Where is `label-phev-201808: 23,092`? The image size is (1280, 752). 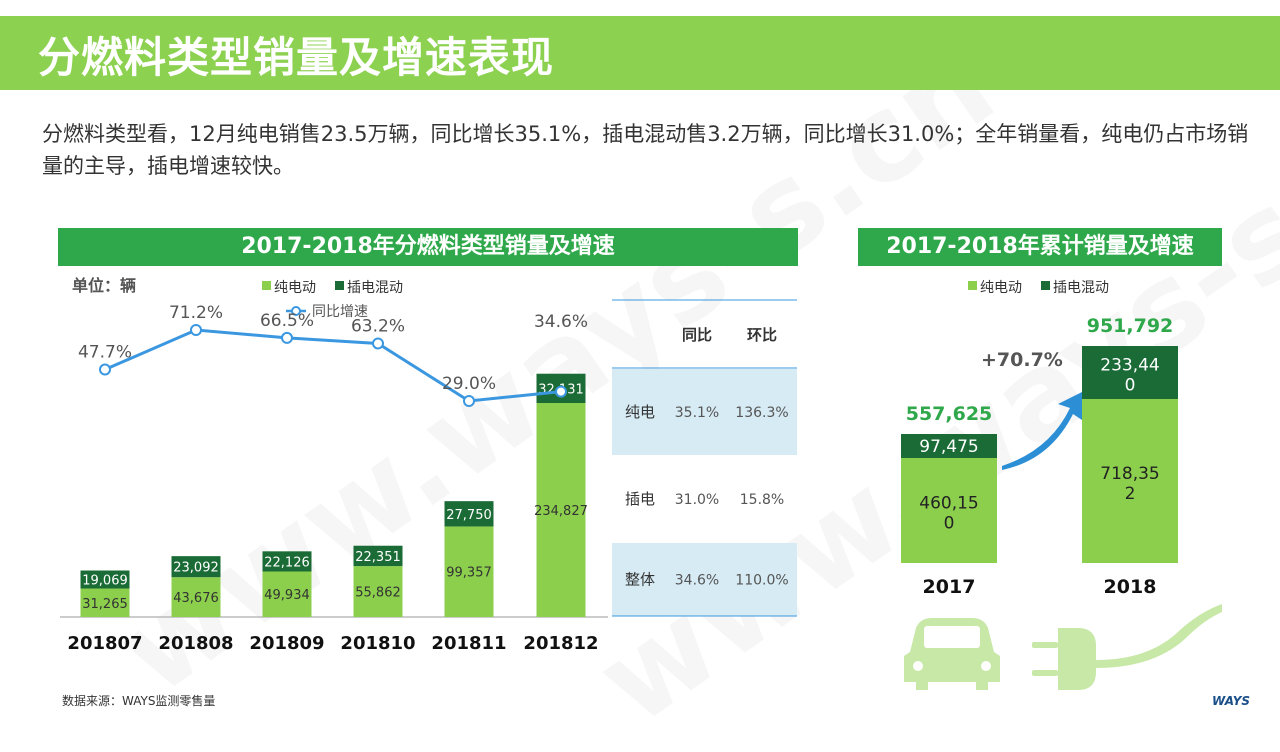 label-phev-201808: 23,092 is located at coordinates (196, 568).